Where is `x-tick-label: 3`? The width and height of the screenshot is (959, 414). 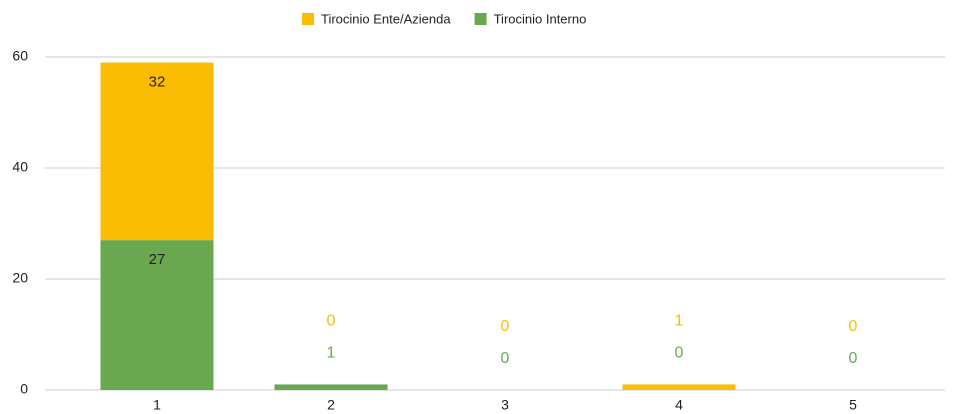 x-tick-label: 3 is located at coordinates (505, 405).